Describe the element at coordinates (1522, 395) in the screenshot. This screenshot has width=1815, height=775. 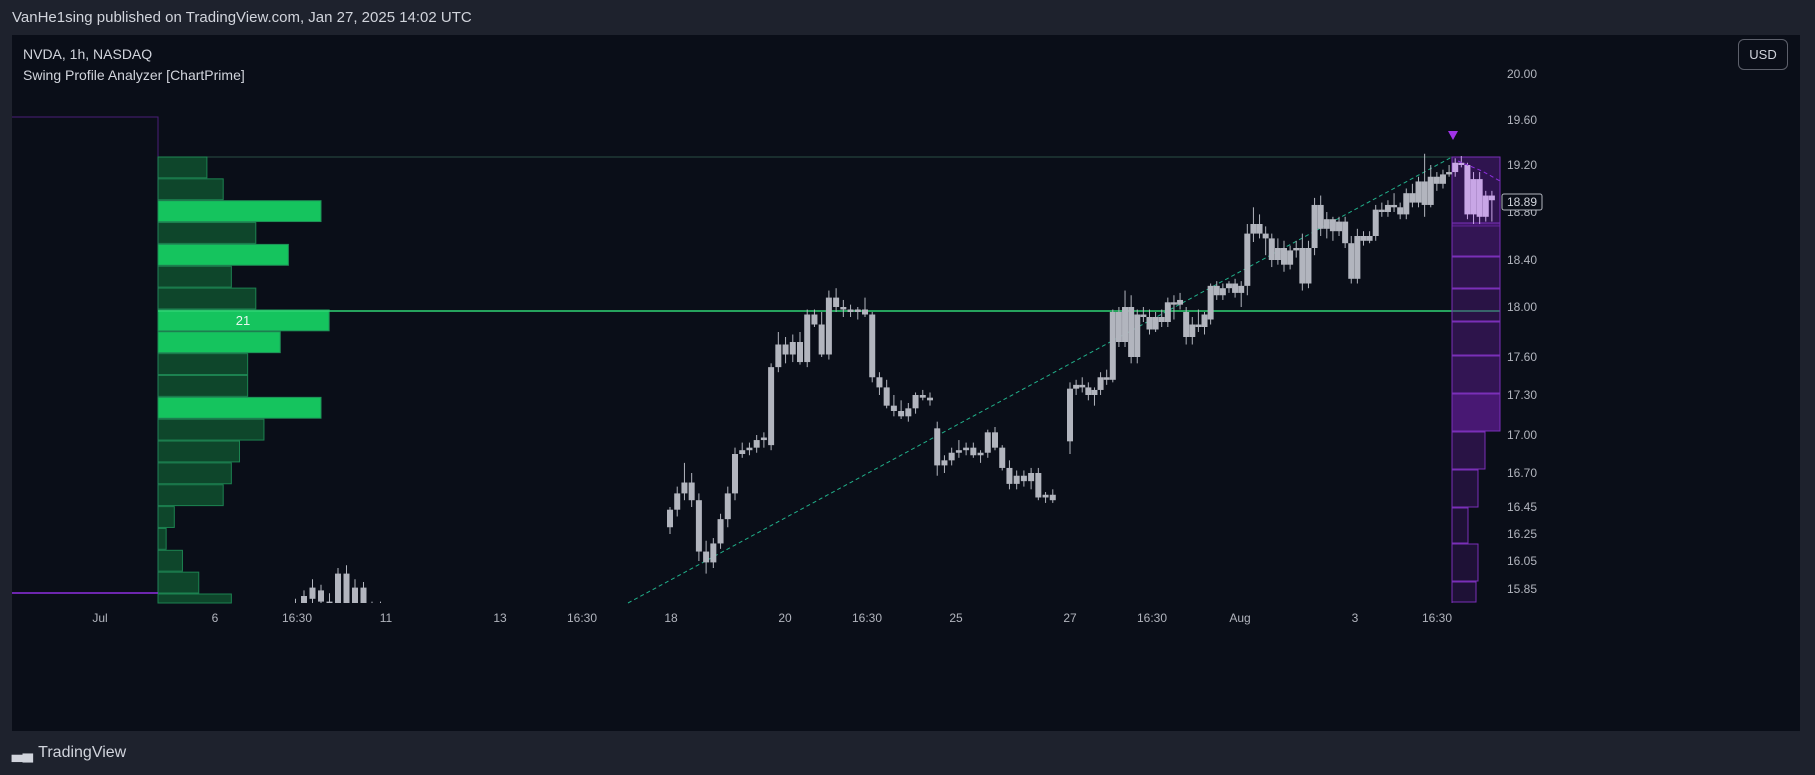
I see `y-axis-tick-label: 17.30` at that location.